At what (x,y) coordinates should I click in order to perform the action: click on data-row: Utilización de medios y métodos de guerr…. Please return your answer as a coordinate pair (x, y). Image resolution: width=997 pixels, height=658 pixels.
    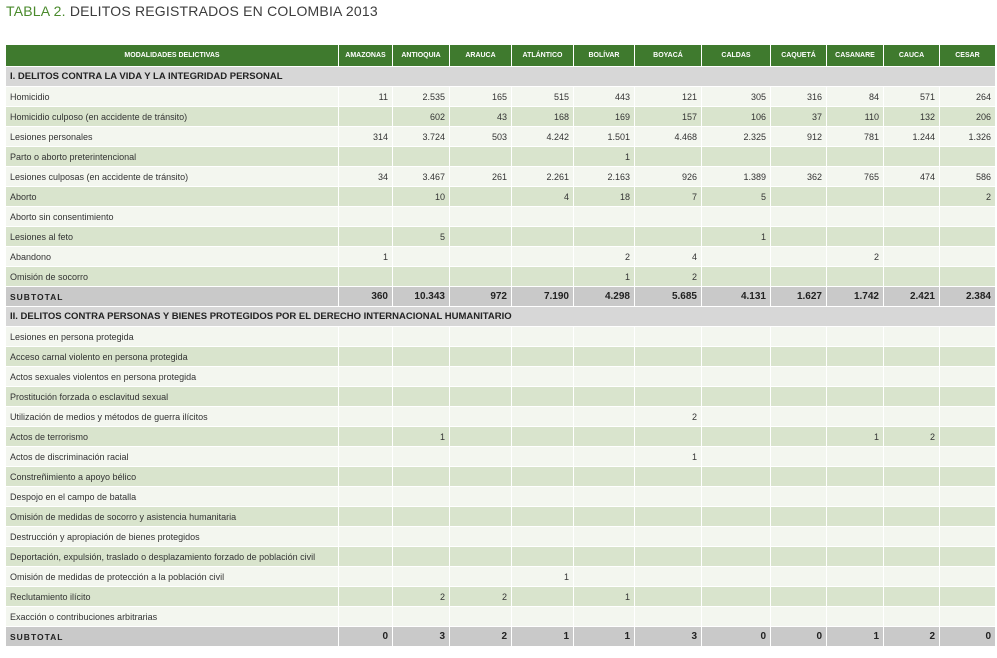
    Looking at the image, I should click on (500, 416).